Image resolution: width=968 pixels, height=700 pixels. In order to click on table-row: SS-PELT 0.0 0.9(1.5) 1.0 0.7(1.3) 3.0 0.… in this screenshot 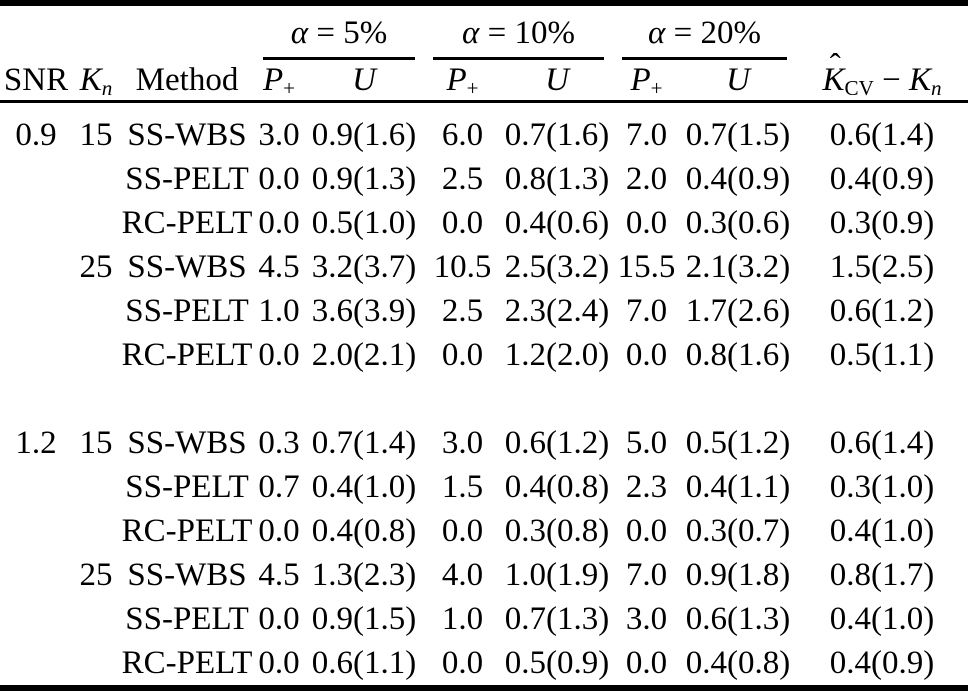, I will do `click(484, 619)`.